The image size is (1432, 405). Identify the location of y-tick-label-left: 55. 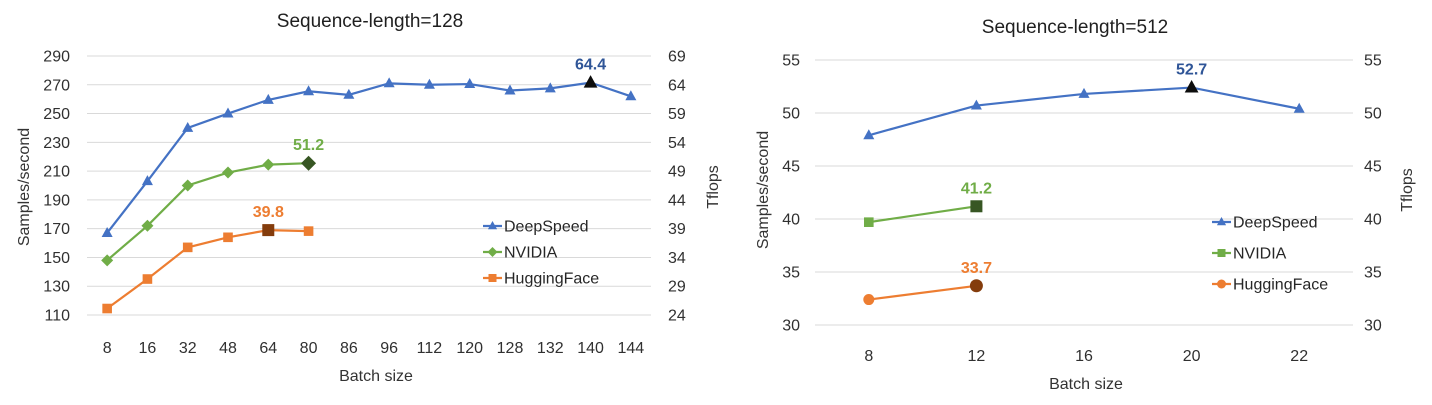
(791, 61).